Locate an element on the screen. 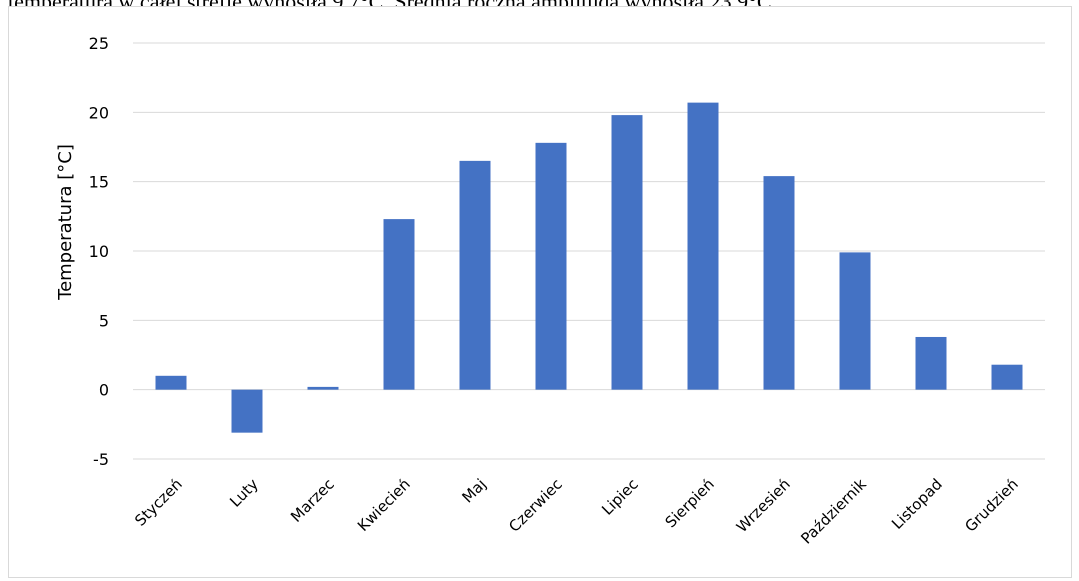 Image resolution: width=1079 pixels, height=581 pixels. category-label: Czerwiec is located at coordinates (535, 505).